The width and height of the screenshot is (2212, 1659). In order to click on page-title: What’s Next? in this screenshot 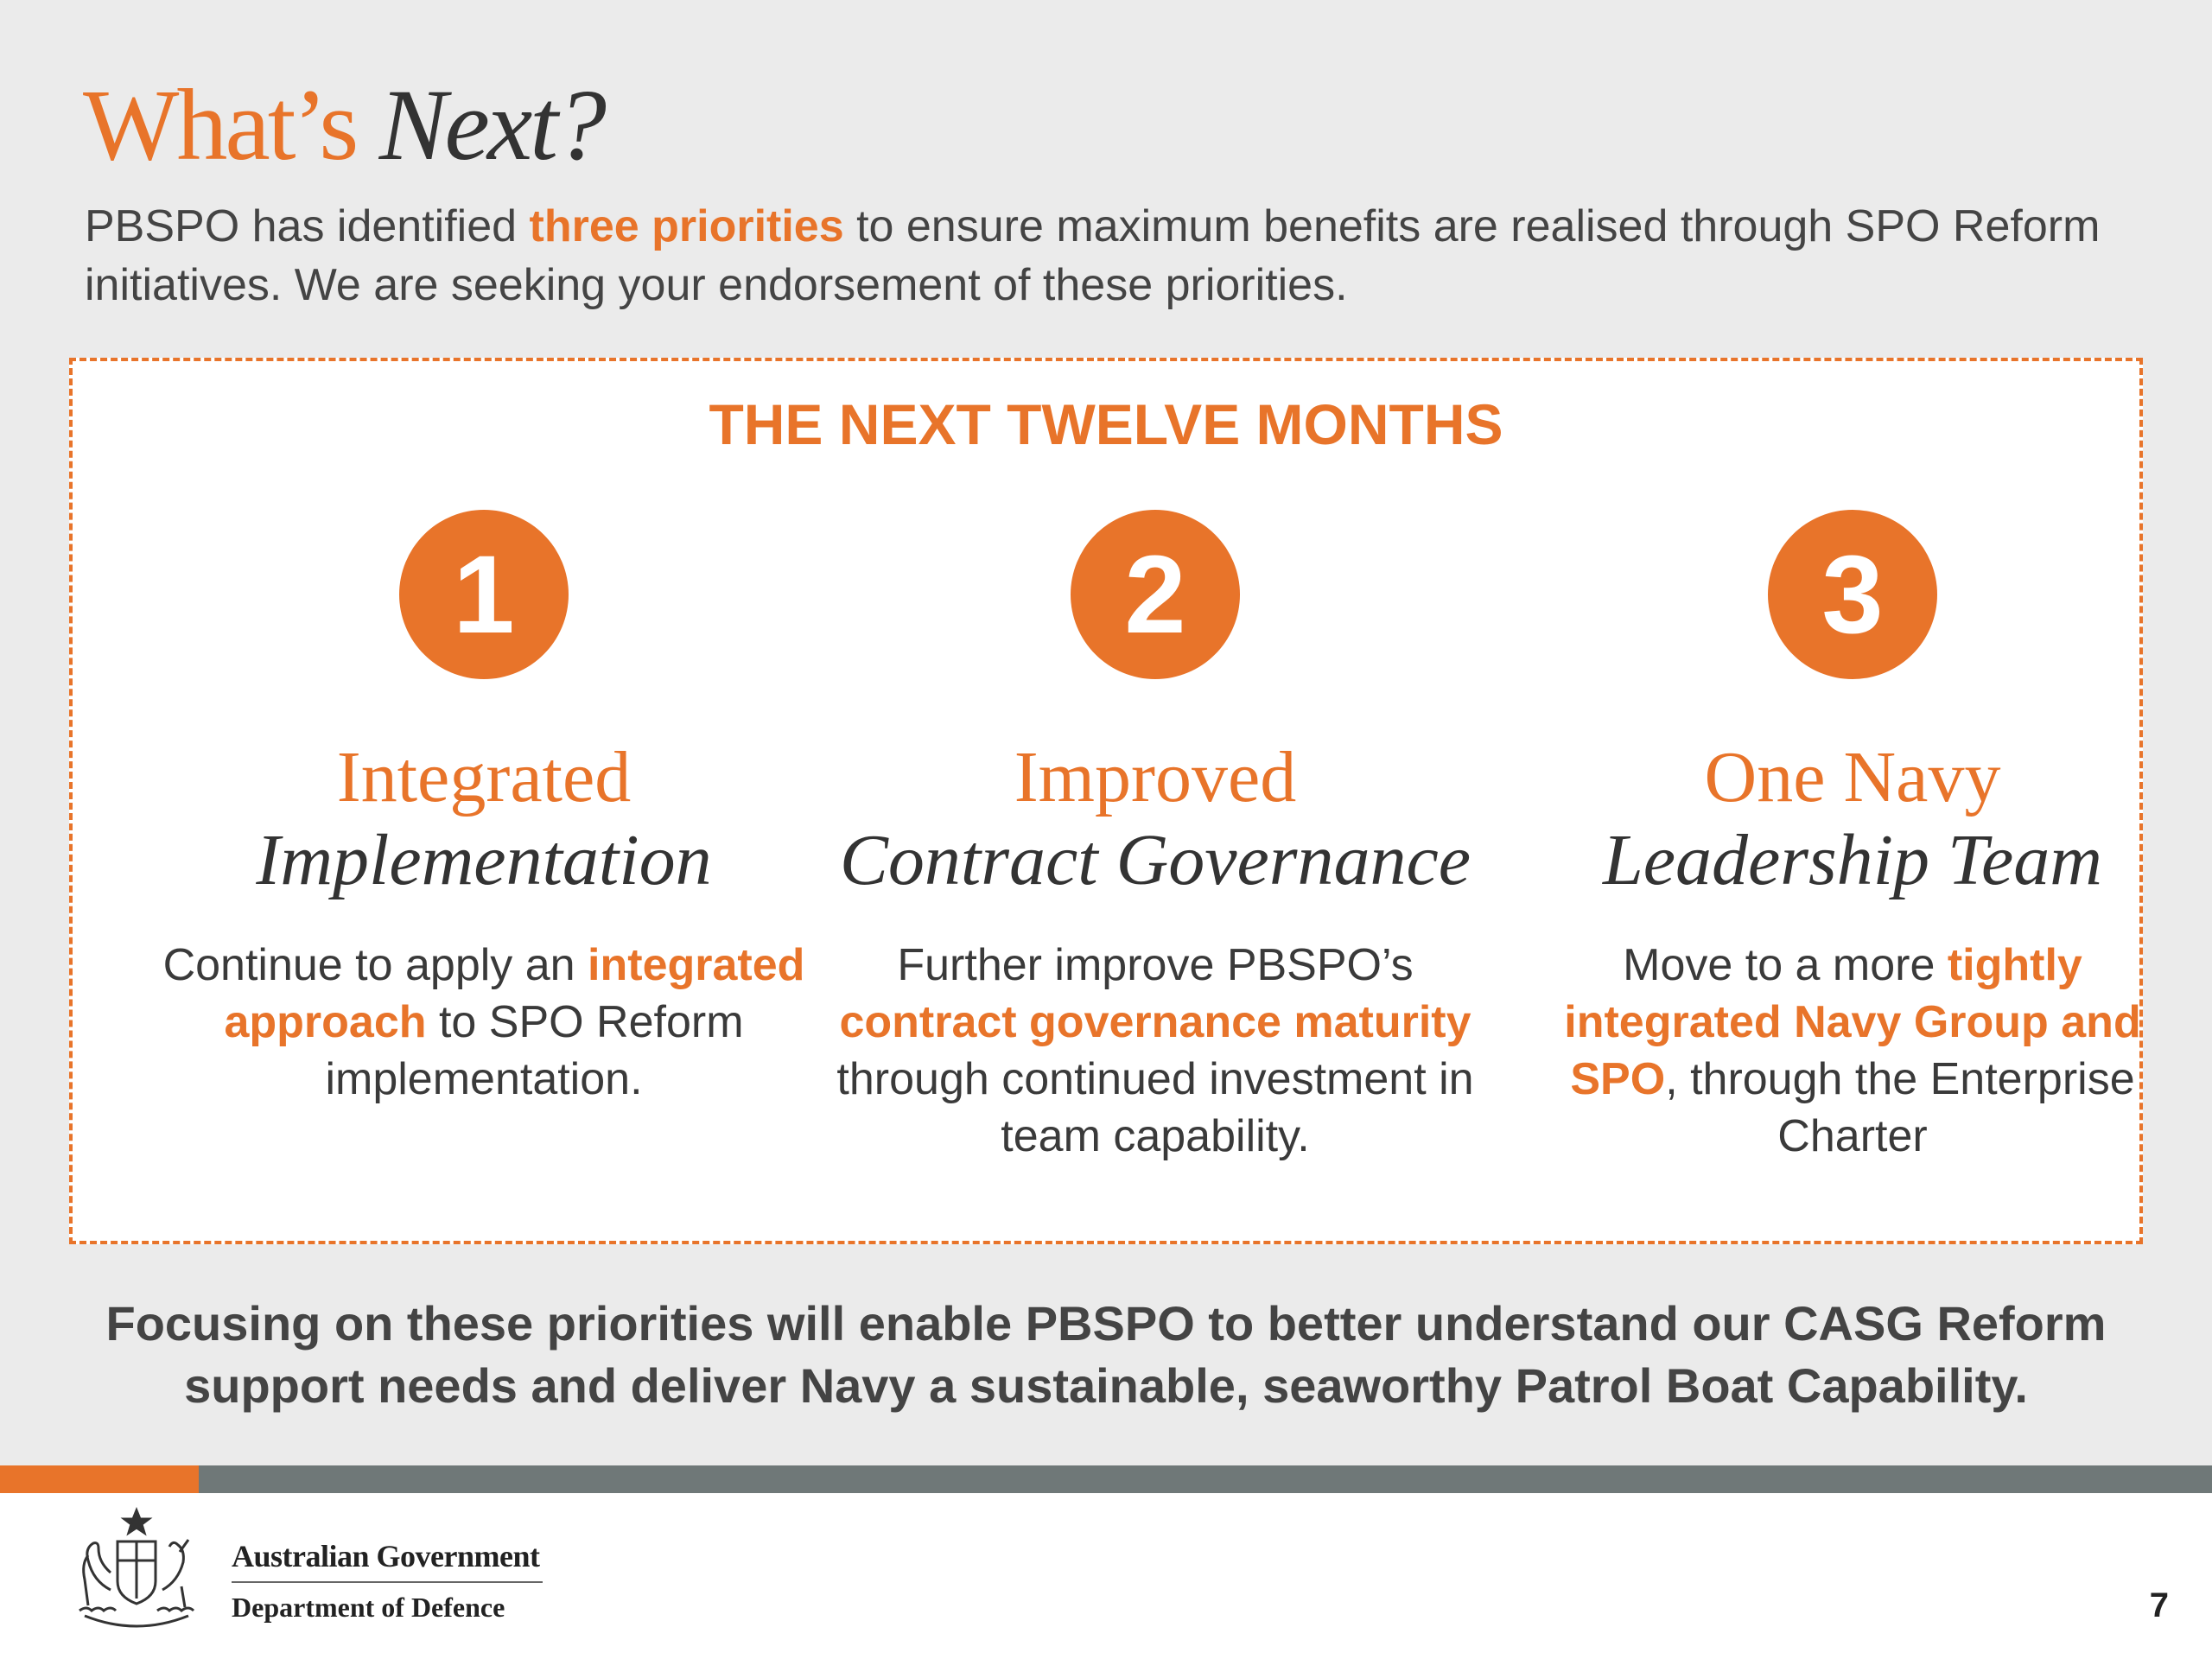, I will do `click(345, 125)`.